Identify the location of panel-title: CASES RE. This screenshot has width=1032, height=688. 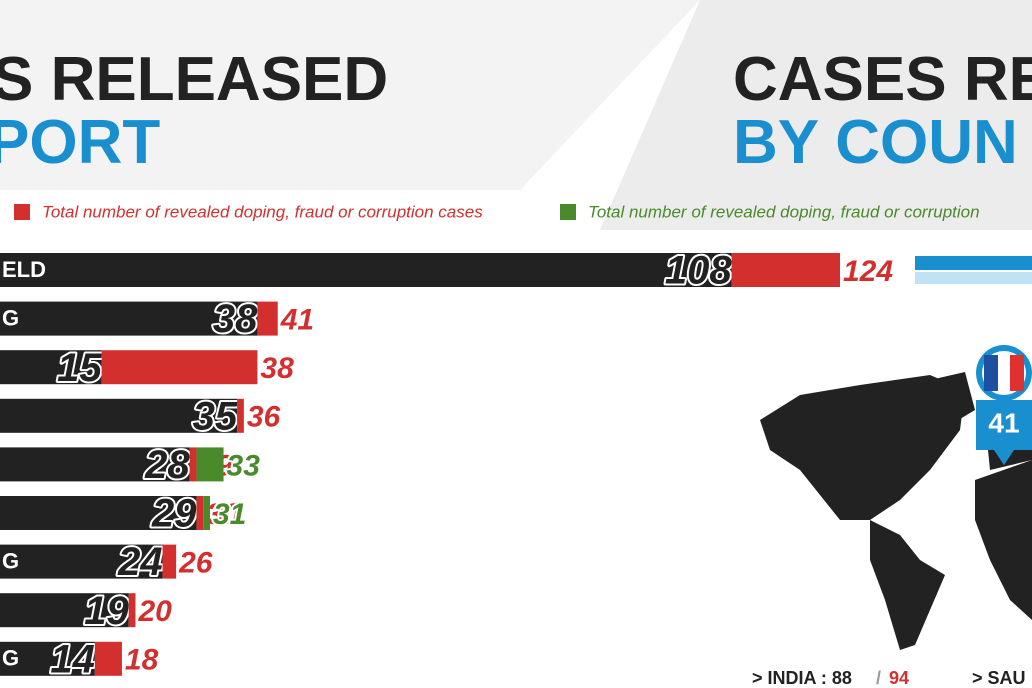
(882, 79).